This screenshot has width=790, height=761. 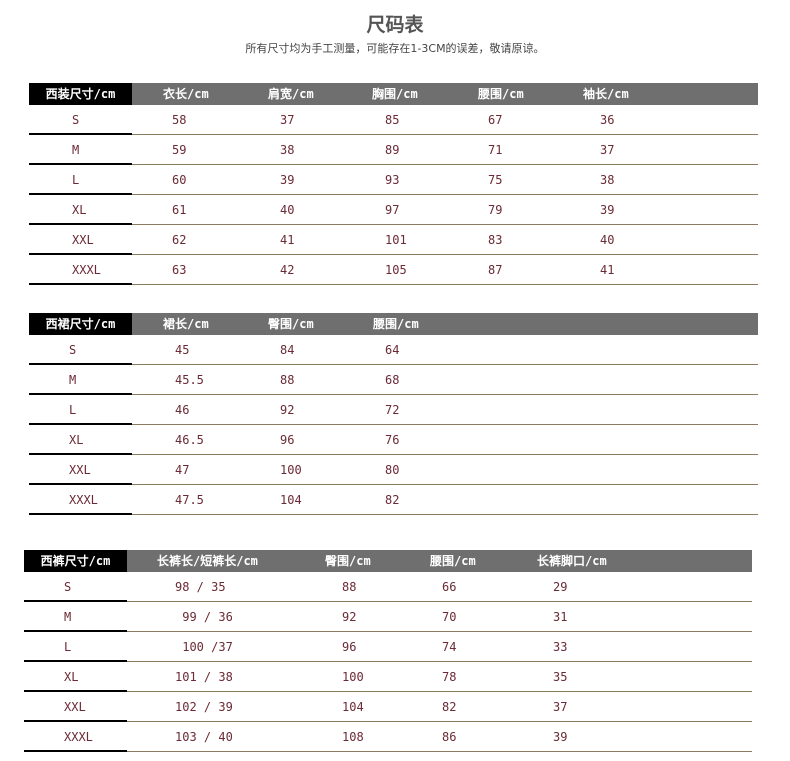 What do you see at coordinates (495, 120) in the screenshot?
I see `measurement-value: 67` at bounding box center [495, 120].